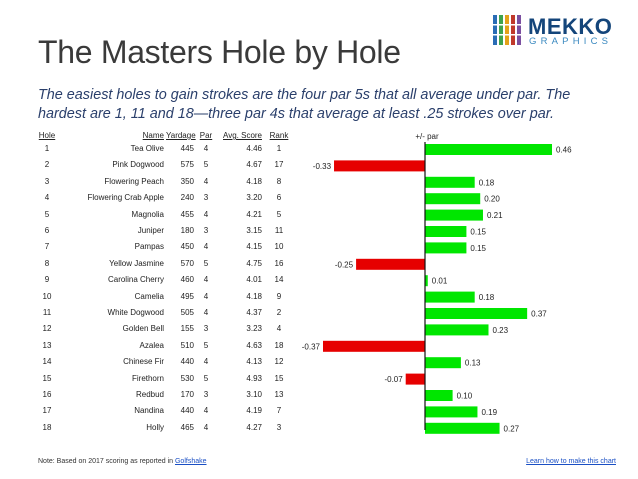  What do you see at coordinates (47, 247) in the screenshot?
I see `cell-hole: 7` at bounding box center [47, 247].